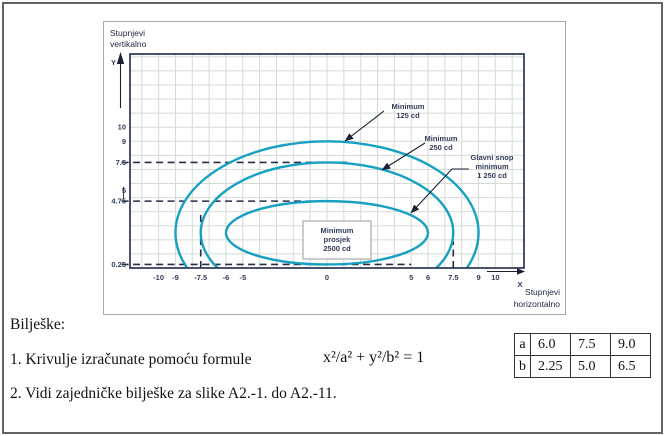  I want to click on y-axis-letter: Y, so click(113, 62).